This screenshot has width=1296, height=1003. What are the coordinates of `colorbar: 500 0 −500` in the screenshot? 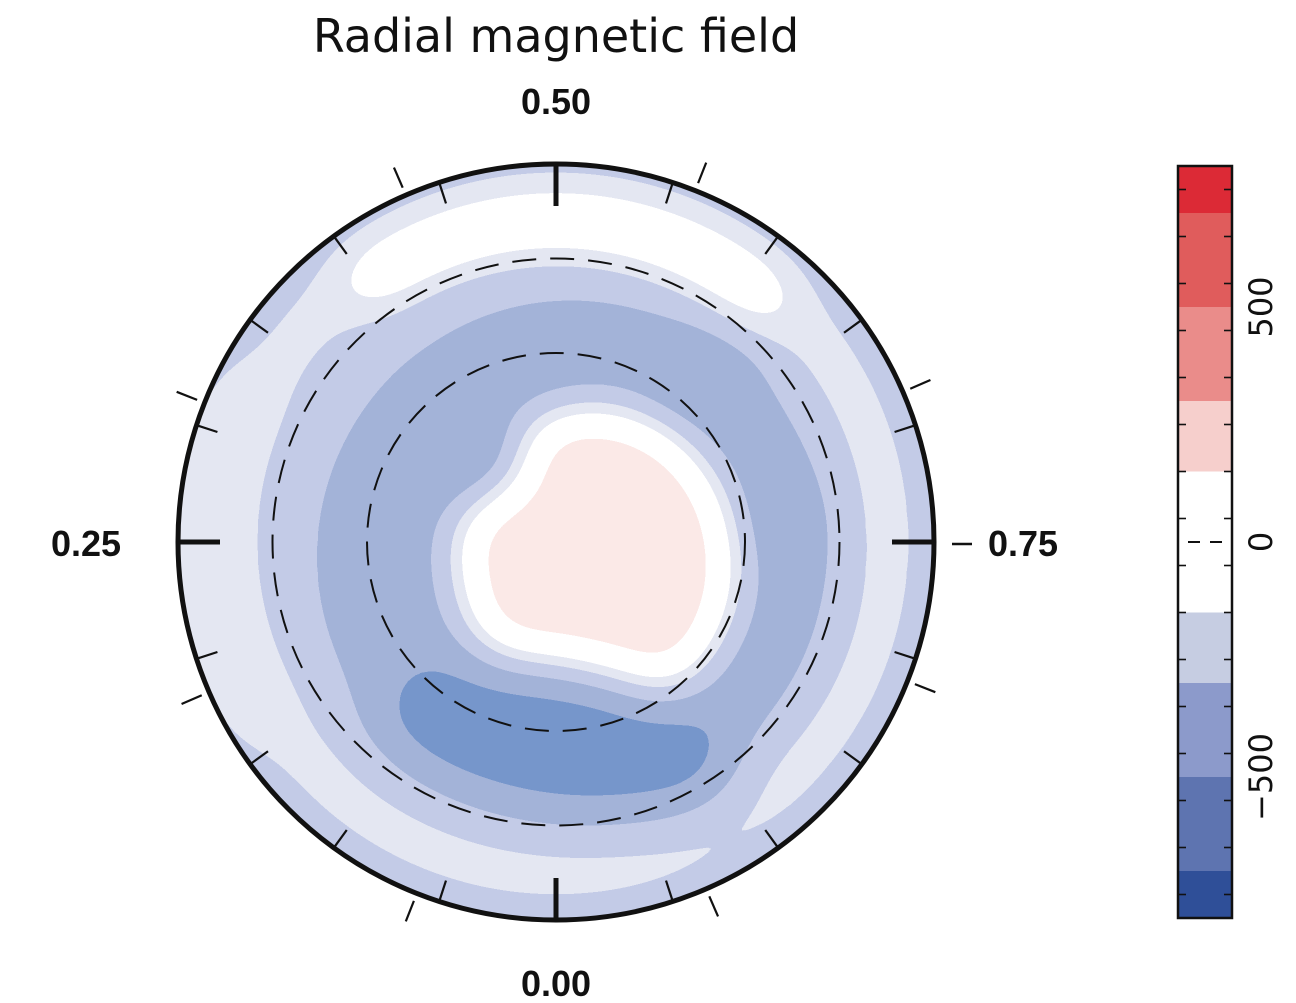 It's located at (1228, 542).